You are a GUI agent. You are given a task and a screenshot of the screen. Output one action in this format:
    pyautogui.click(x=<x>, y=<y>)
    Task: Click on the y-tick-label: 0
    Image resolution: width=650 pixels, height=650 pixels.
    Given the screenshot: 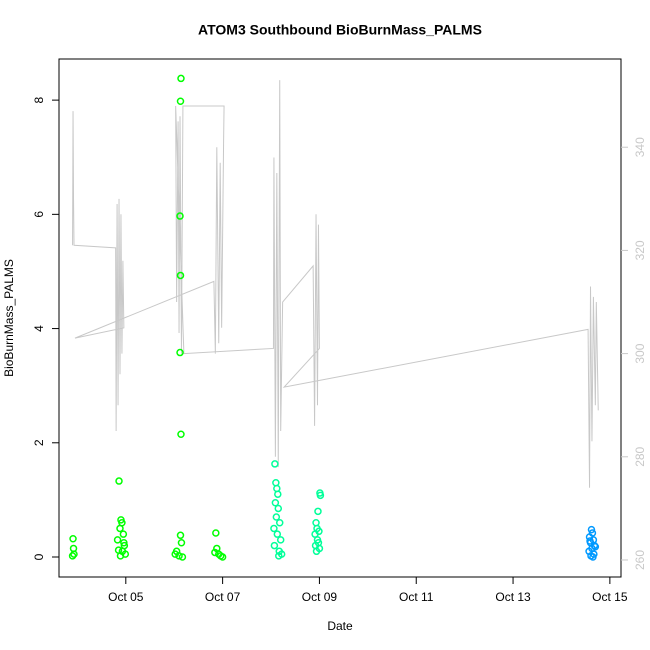 What is the action you would take?
    pyautogui.click(x=39, y=556)
    